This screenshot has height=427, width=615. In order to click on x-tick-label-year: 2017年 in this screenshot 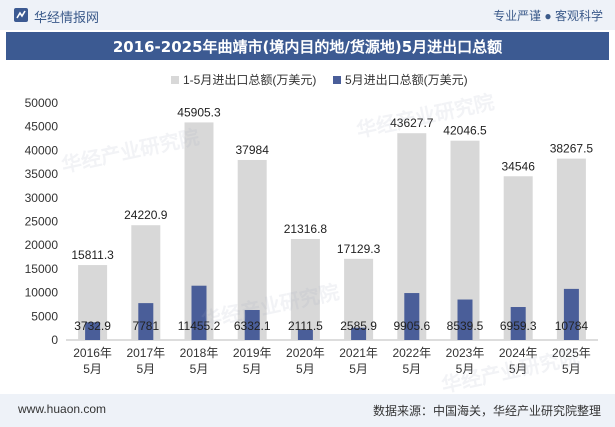, I will do `click(145, 353)`.